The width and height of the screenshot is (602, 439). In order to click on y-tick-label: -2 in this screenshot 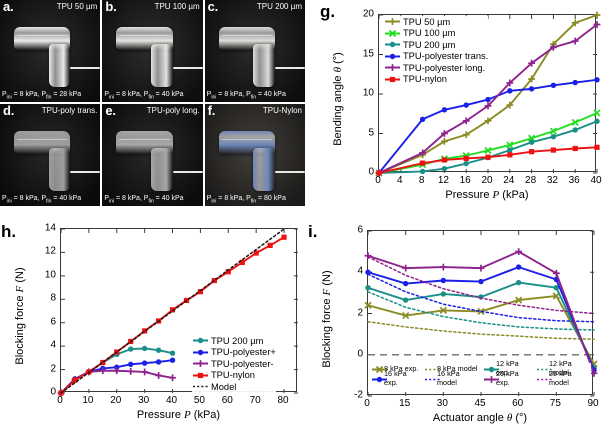, I will do `click(358, 395)`.